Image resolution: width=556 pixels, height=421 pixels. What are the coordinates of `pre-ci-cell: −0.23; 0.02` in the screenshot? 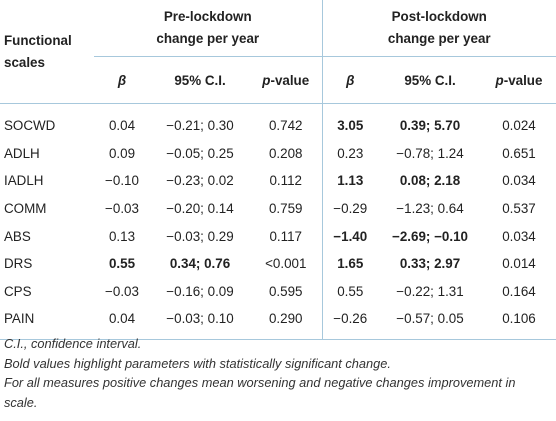 It's located at (200, 181).